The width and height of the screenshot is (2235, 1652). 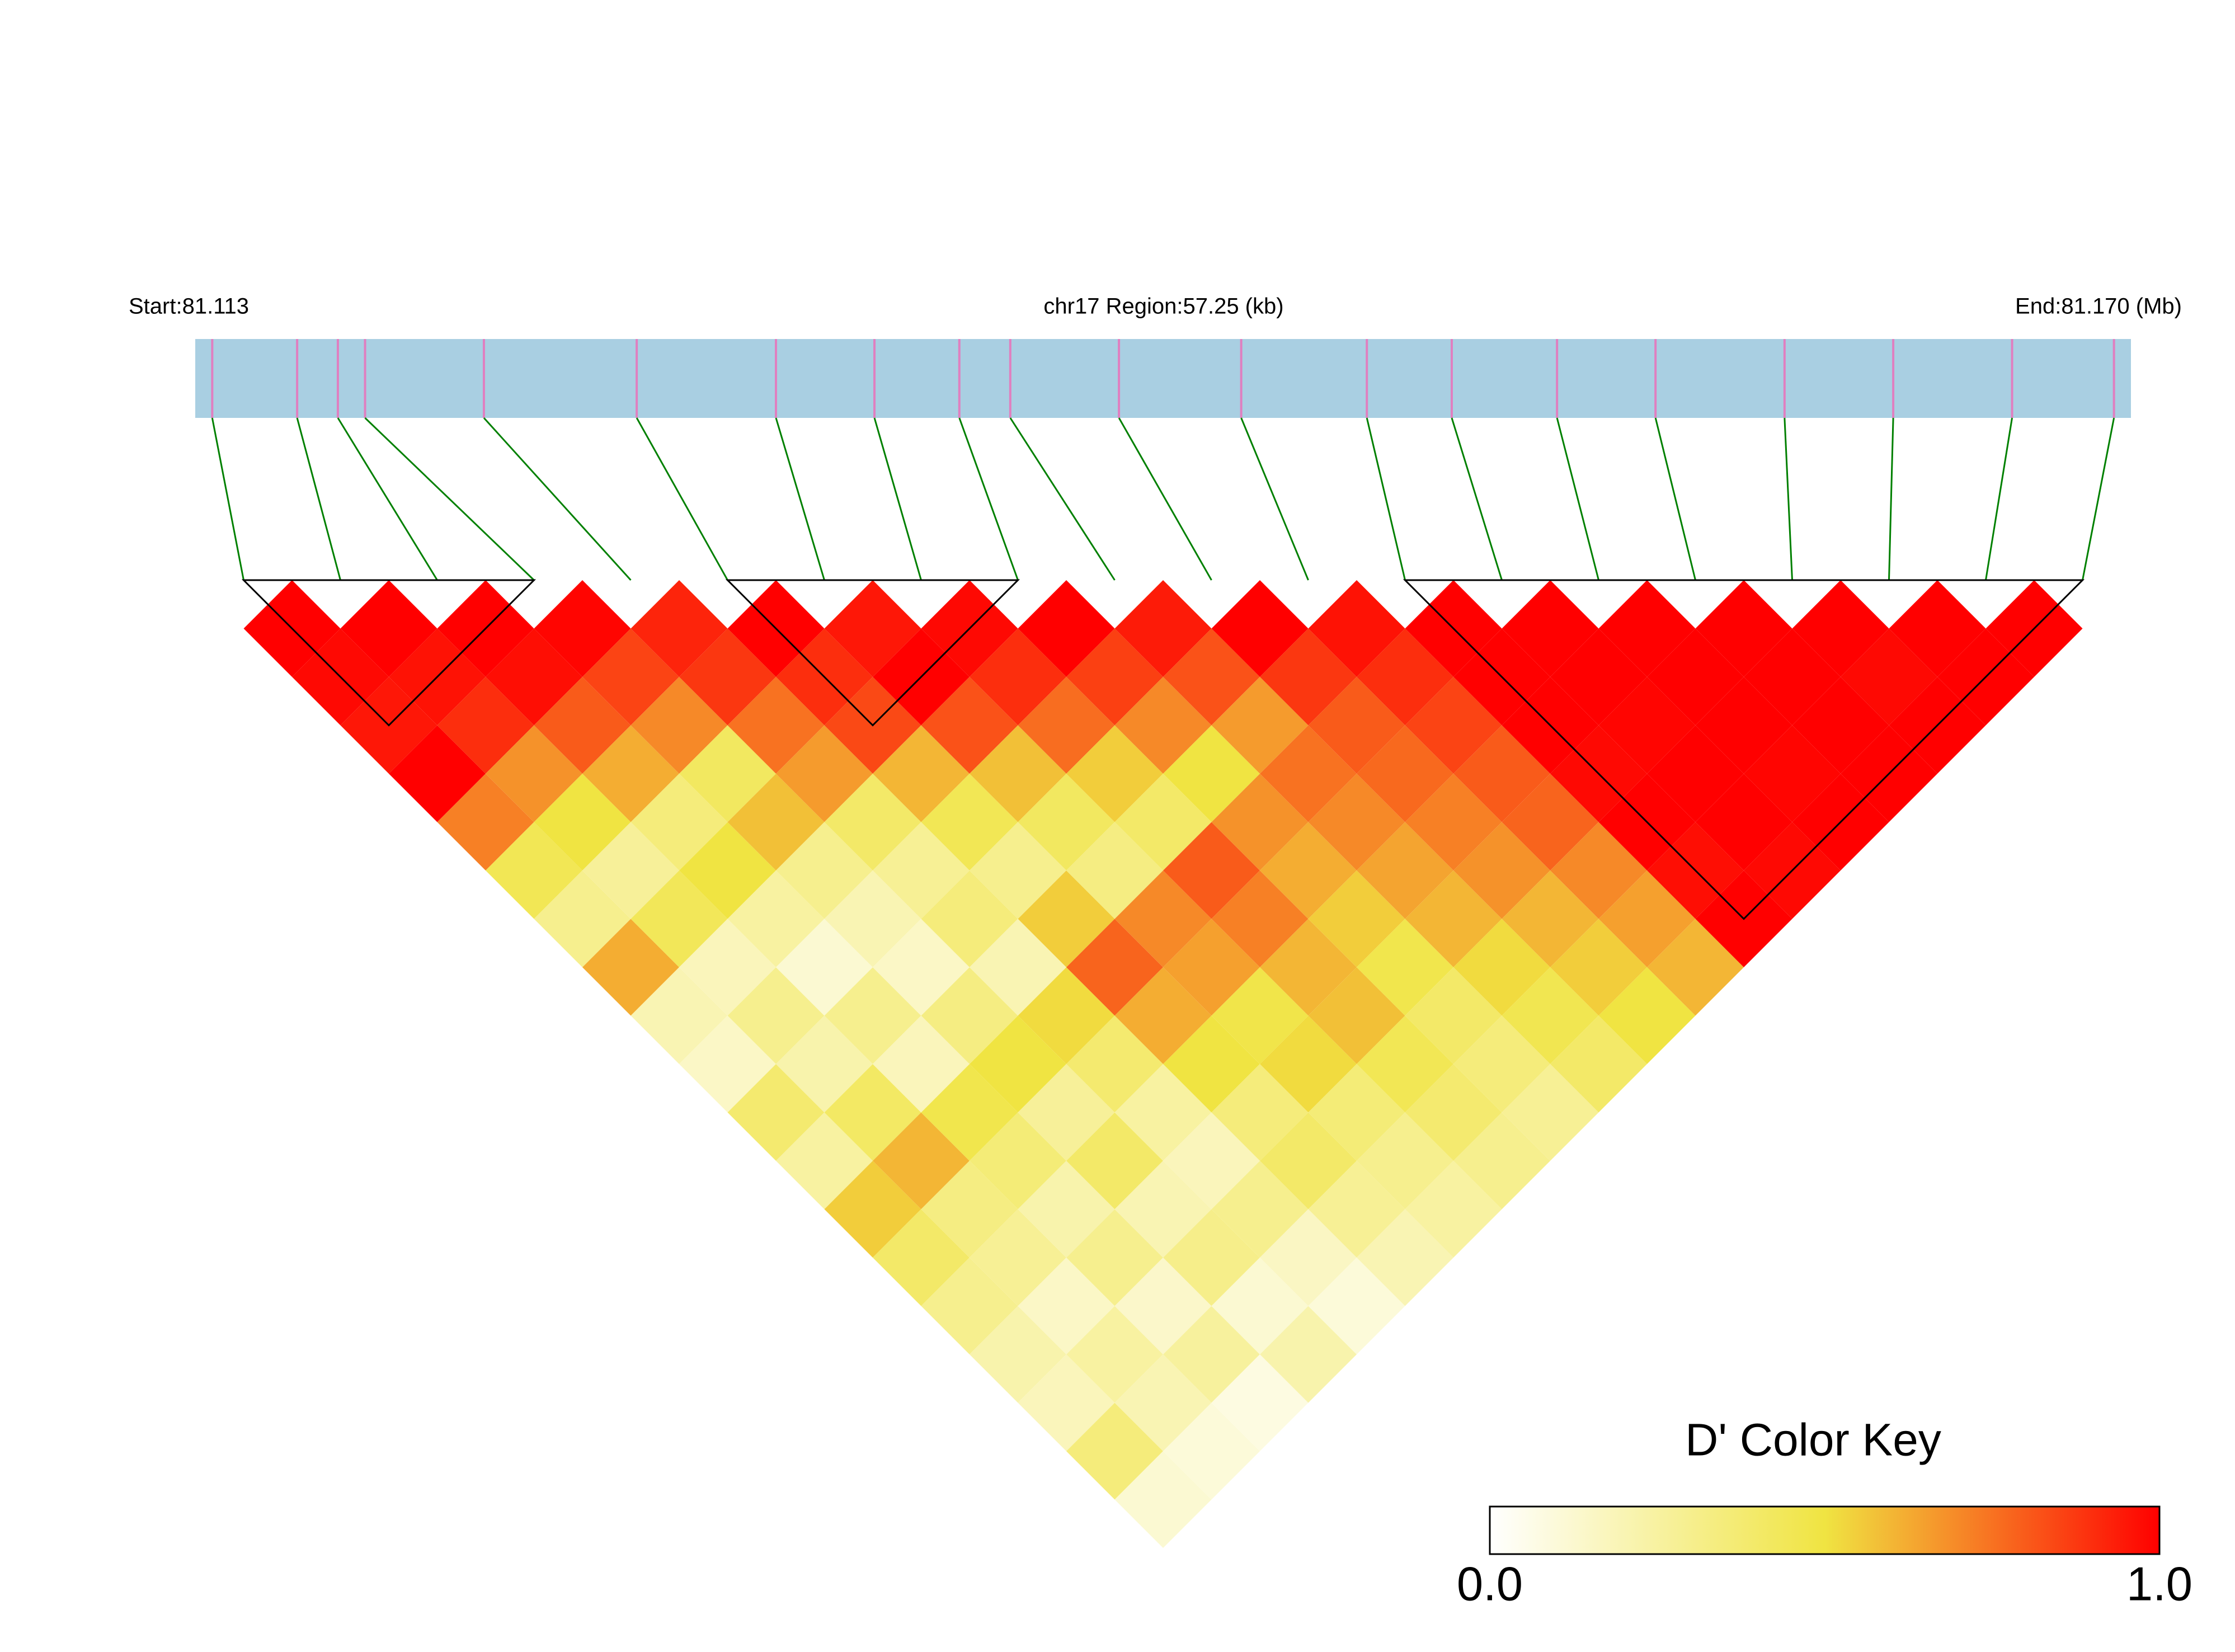 What do you see at coordinates (189, 306) in the screenshot?
I see `start-label: Start:81.113` at bounding box center [189, 306].